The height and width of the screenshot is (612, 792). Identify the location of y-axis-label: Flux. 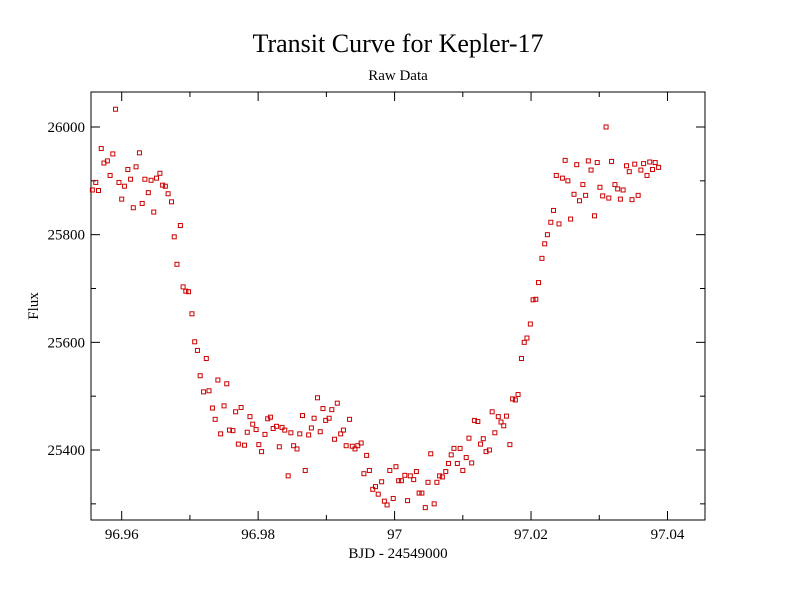
(34, 306).